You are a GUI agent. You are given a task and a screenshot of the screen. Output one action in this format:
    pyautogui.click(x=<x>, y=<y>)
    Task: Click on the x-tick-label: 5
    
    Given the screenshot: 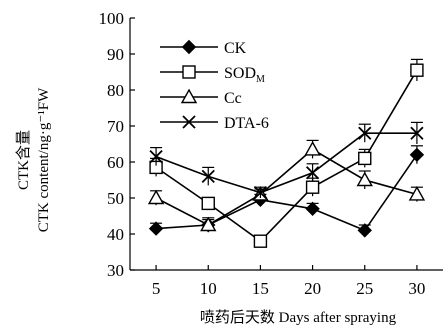 What is the action you would take?
    pyautogui.click(x=156, y=288)
    